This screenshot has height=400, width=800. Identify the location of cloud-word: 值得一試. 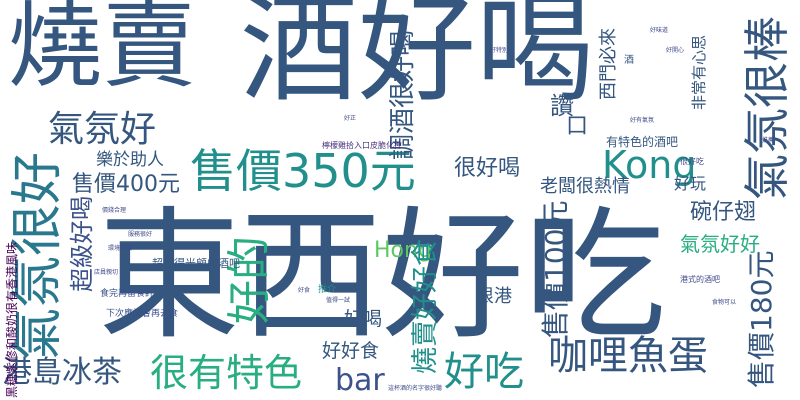
(338, 300).